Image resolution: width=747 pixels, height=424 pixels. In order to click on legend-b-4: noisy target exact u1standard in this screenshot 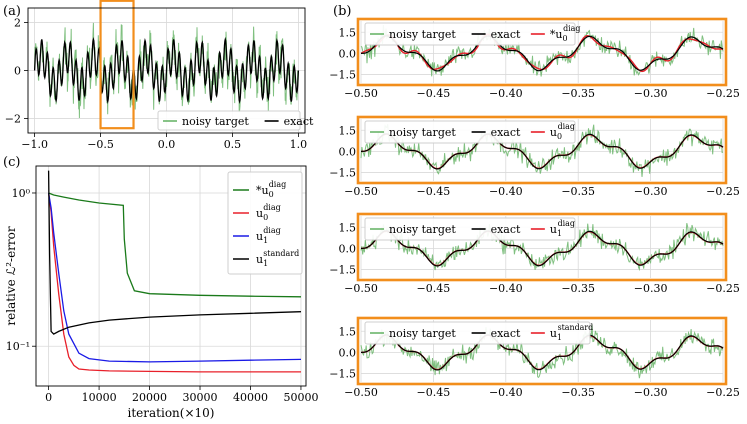, I will do `click(478, 333)`.